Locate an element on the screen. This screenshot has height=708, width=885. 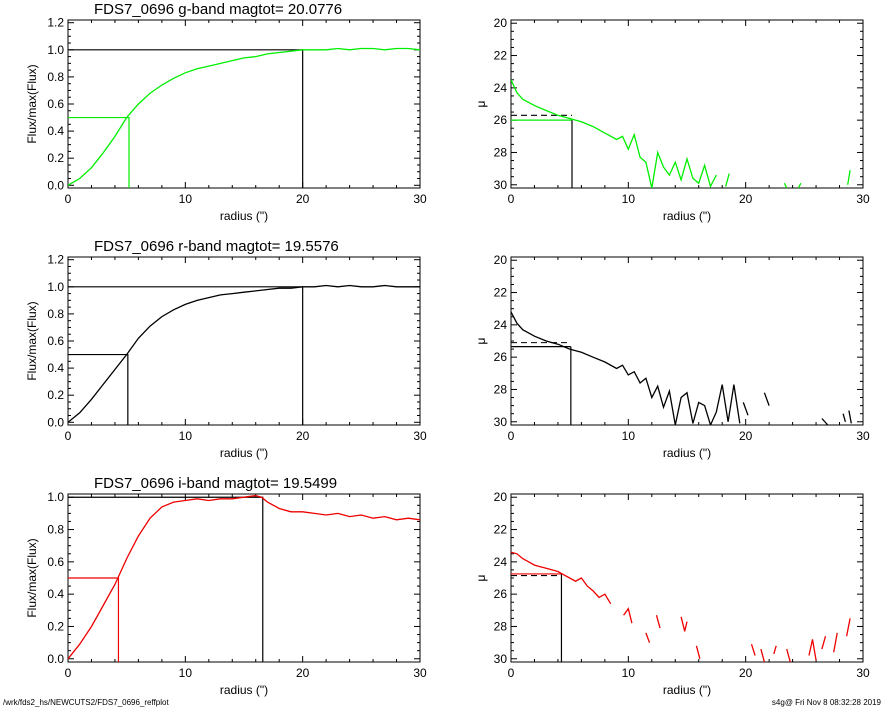
panel-title: FDS7_0696 r-band magtot= 19.5576 is located at coordinates (216, 246).